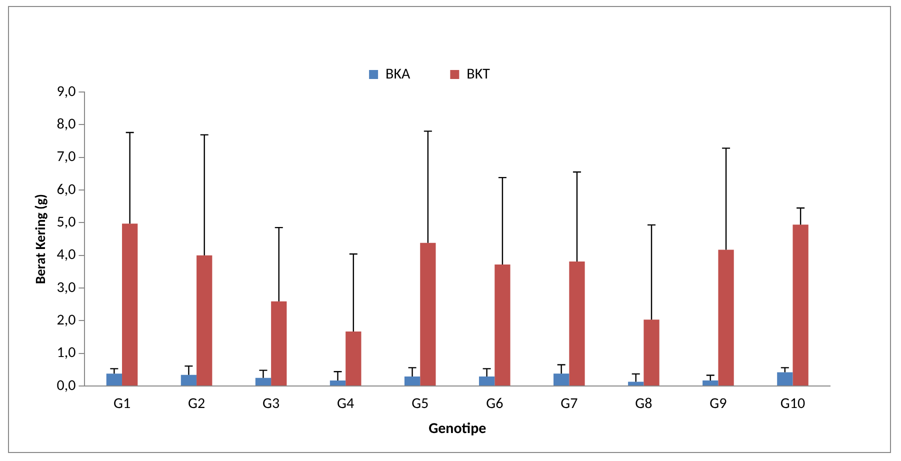 This screenshot has height=461, width=901. What do you see at coordinates (66, 287) in the screenshot?
I see `y-tick-label: 3,0` at bounding box center [66, 287].